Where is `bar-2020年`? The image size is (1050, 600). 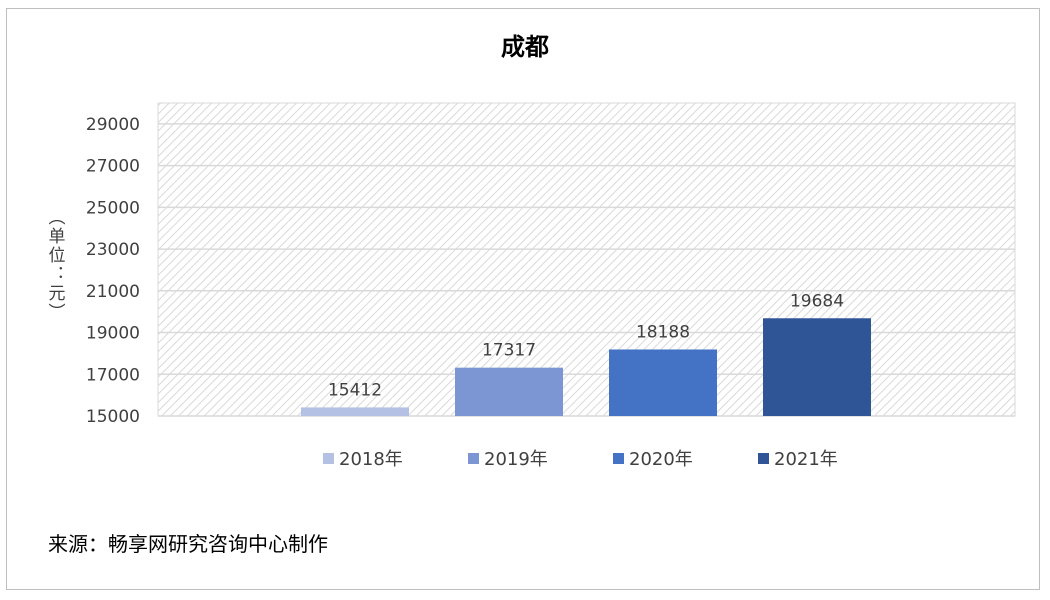 bar-2020年 is located at coordinates (663, 382).